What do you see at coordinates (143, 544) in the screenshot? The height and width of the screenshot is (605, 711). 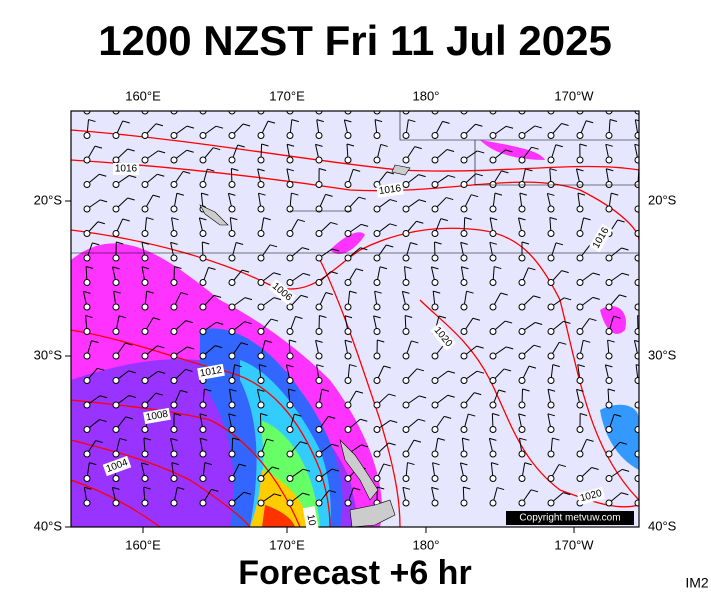 I see `bottom-lon-label: 160°E` at bounding box center [143, 544].